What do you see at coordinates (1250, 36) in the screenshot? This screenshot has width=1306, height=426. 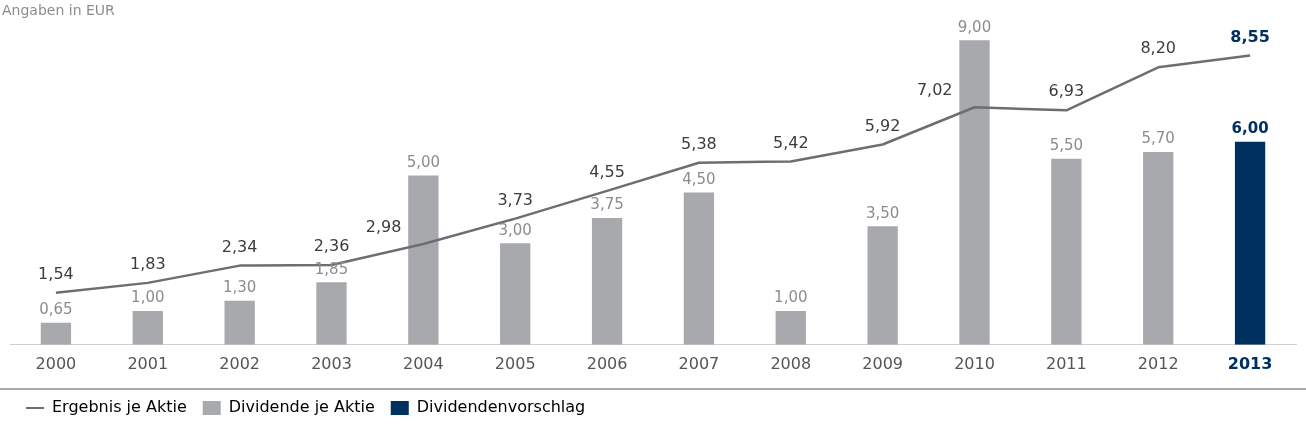 I see `data-label: 8,55` at bounding box center [1250, 36].